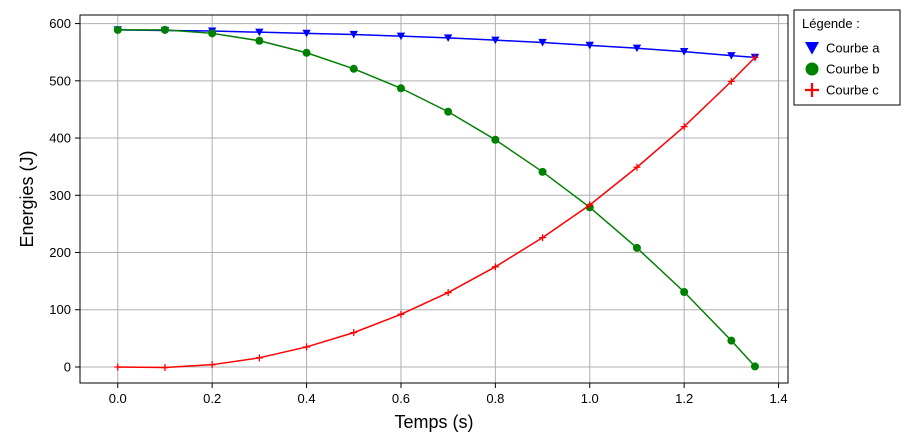  What do you see at coordinates (60, 195) in the screenshot?
I see `y-tick-label: 300` at bounding box center [60, 195].